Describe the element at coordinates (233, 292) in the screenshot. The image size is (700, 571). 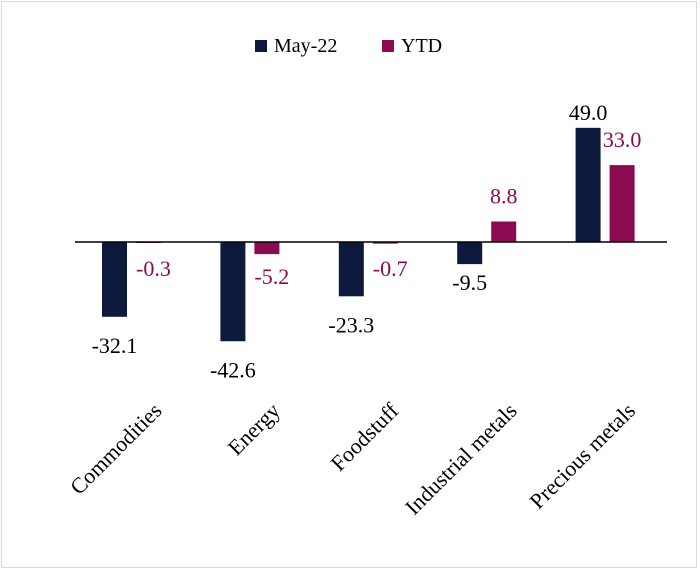
I see `bar-may-22-energy` at that location.